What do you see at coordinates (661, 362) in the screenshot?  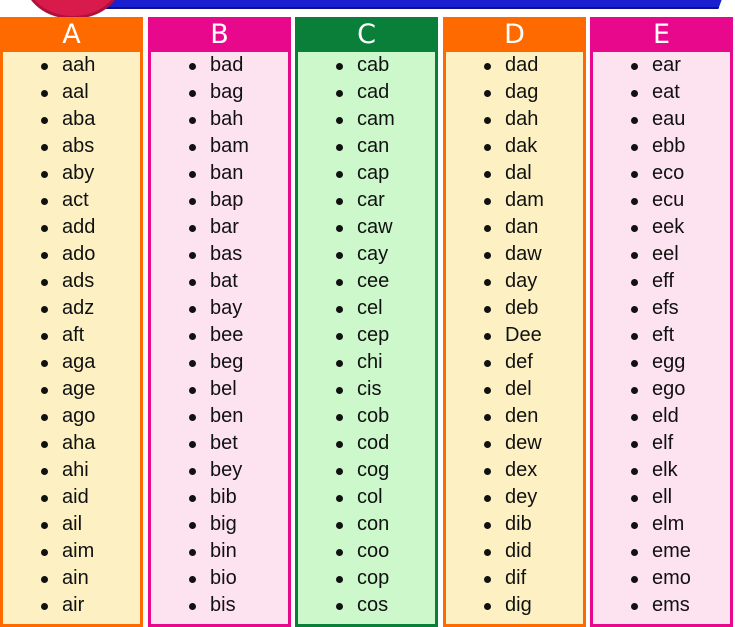 I see `list-item: egg` at bounding box center [661, 362].